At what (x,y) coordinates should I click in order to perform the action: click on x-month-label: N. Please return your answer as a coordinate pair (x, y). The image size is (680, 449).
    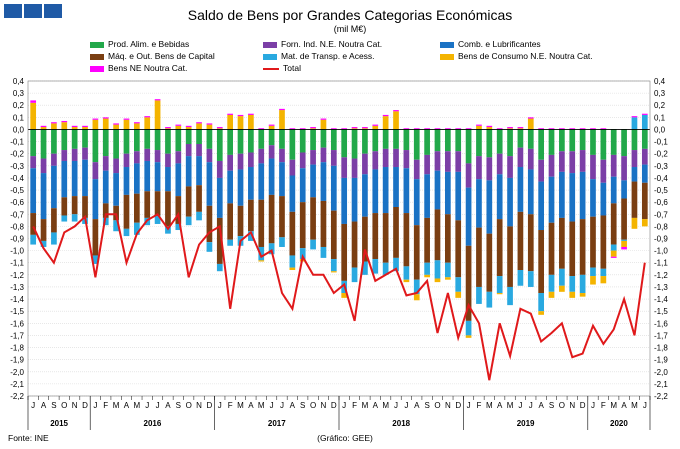
    Looking at the image, I should click on (324, 405).